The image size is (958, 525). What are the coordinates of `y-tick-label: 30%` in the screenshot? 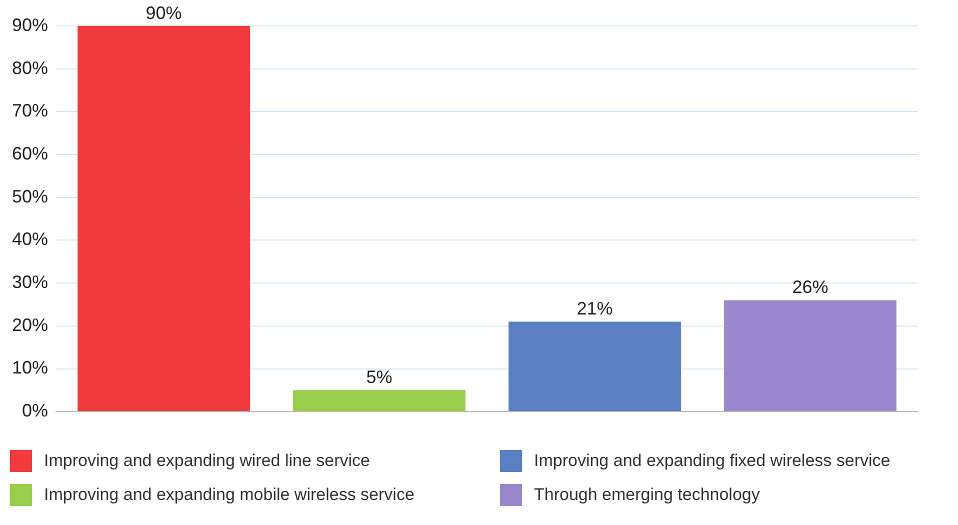 It's located at (30, 282).